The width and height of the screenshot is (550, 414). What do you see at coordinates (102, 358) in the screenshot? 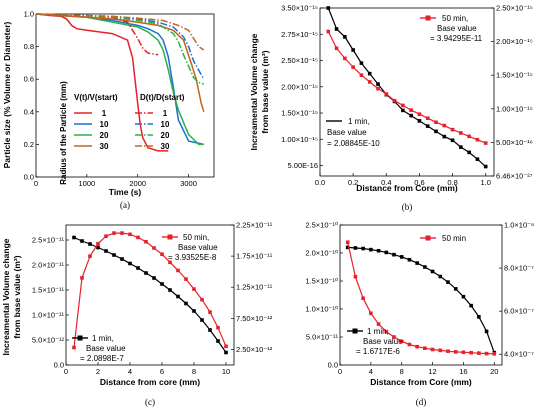
I see `annotation-c-1min-3: = 2.0898E-7` at bounding box center [102, 358].